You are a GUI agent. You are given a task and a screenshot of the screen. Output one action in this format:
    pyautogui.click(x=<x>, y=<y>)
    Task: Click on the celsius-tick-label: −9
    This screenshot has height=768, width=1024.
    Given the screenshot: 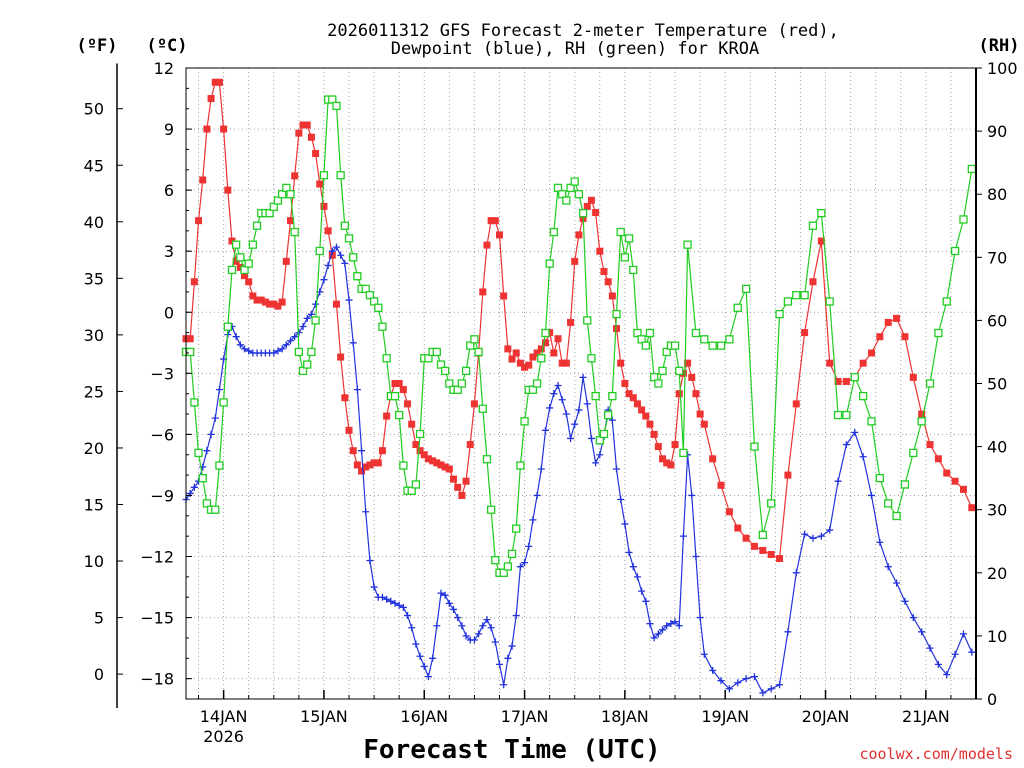 What is the action you would take?
    pyautogui.click(x=162, y=495)
    